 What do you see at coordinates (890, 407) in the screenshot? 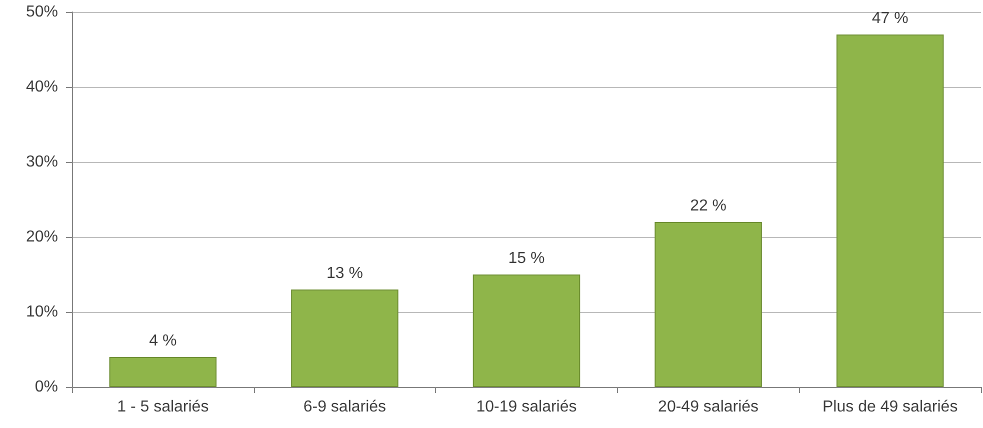
I see `x-tick-label: Plus de 49 salariés` at bounding box center [890, 407].